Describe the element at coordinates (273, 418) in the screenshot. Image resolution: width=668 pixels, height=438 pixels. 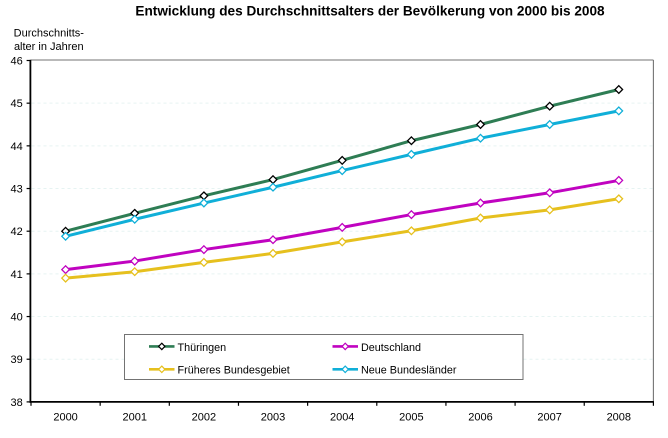
I see `svg-text: 2003` at that location.